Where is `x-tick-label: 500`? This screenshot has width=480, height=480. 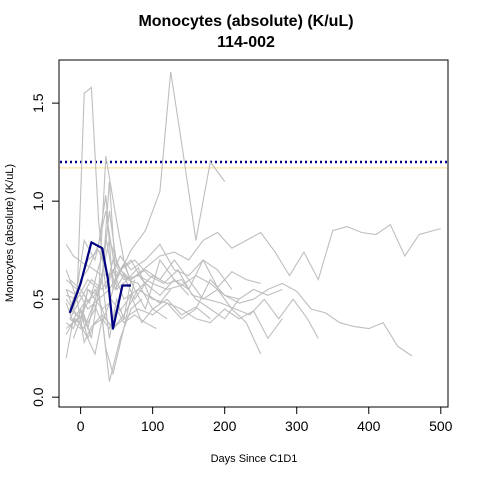 x-tick-label: 500 is located at coordinates (441, 426).